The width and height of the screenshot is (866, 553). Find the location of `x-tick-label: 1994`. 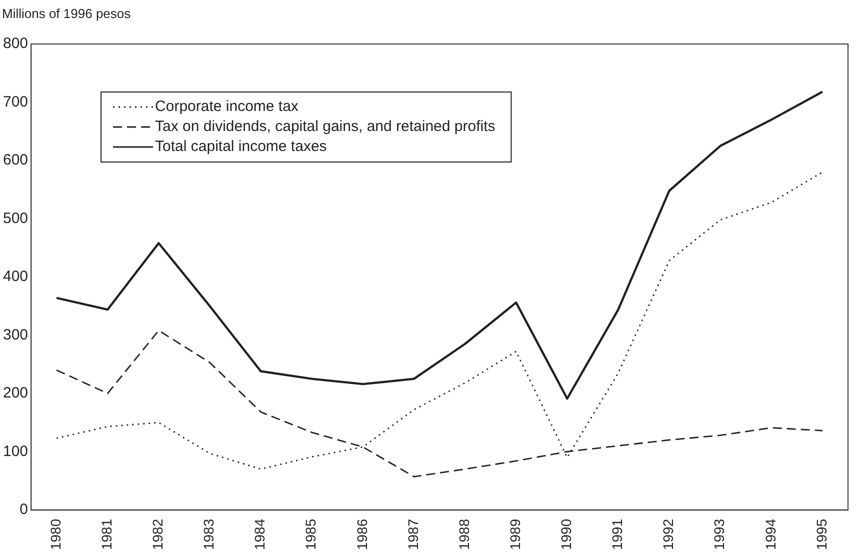

x-tick-label: 1994 is located at coordinates (770, 534).